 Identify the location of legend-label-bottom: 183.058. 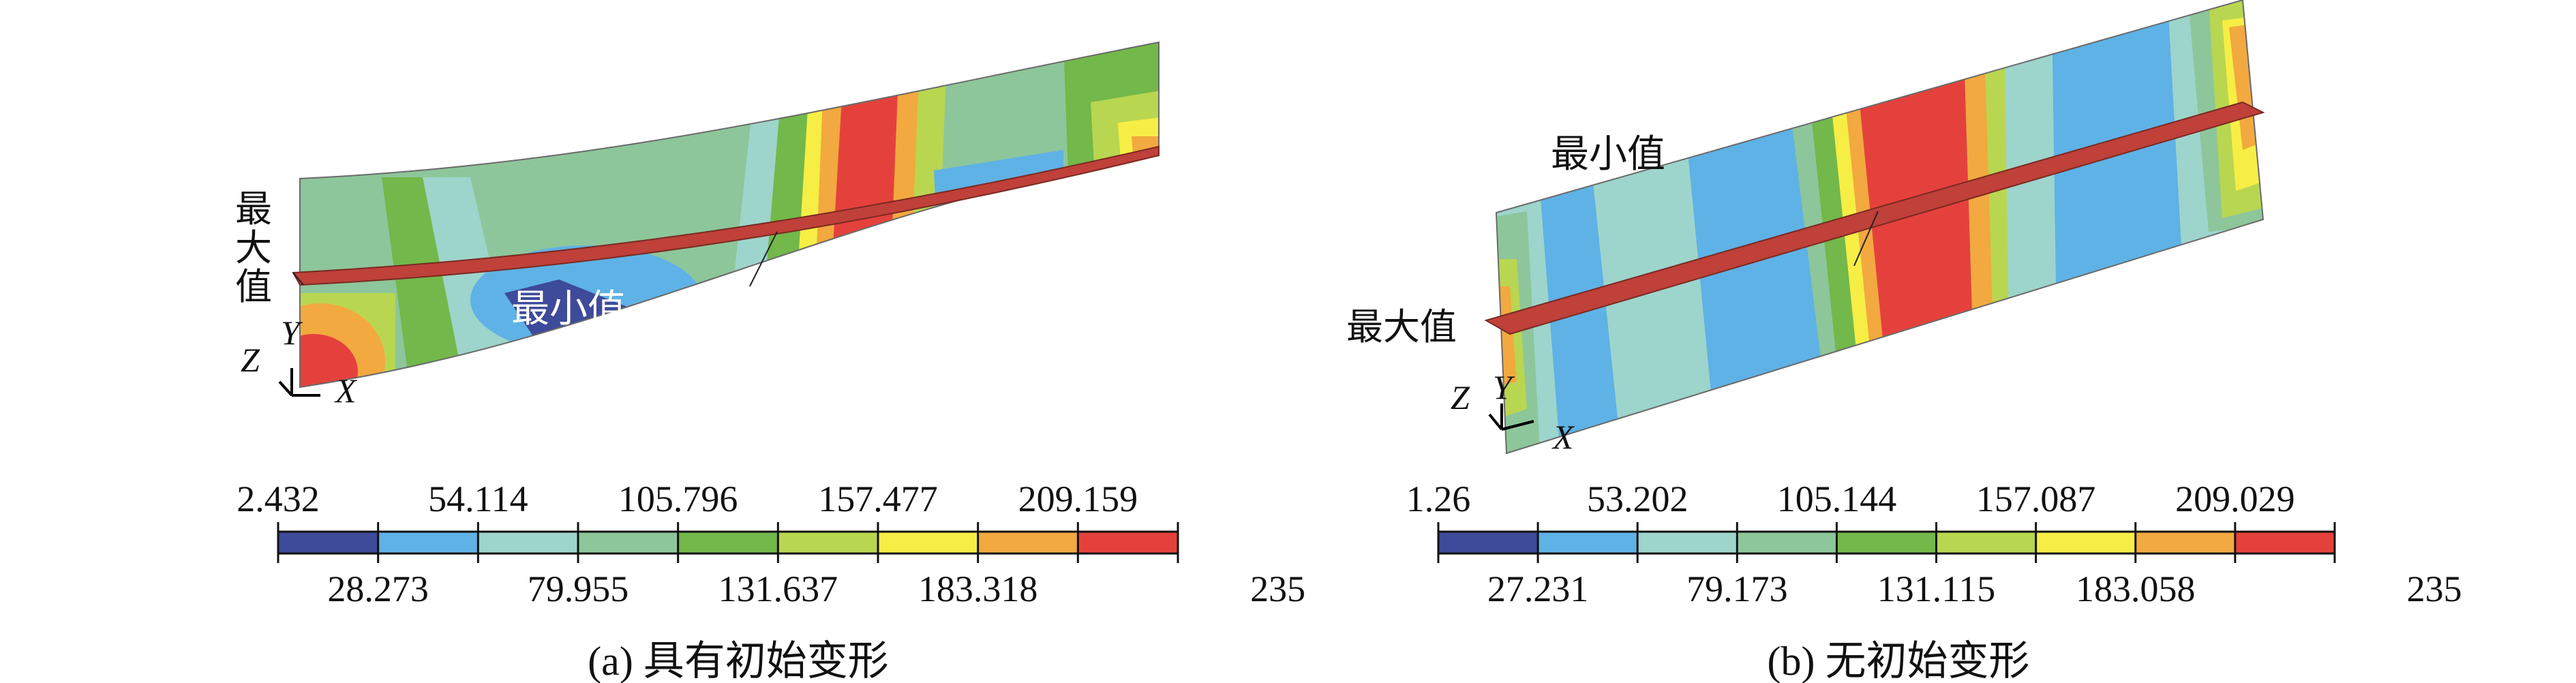
(2136, 589).